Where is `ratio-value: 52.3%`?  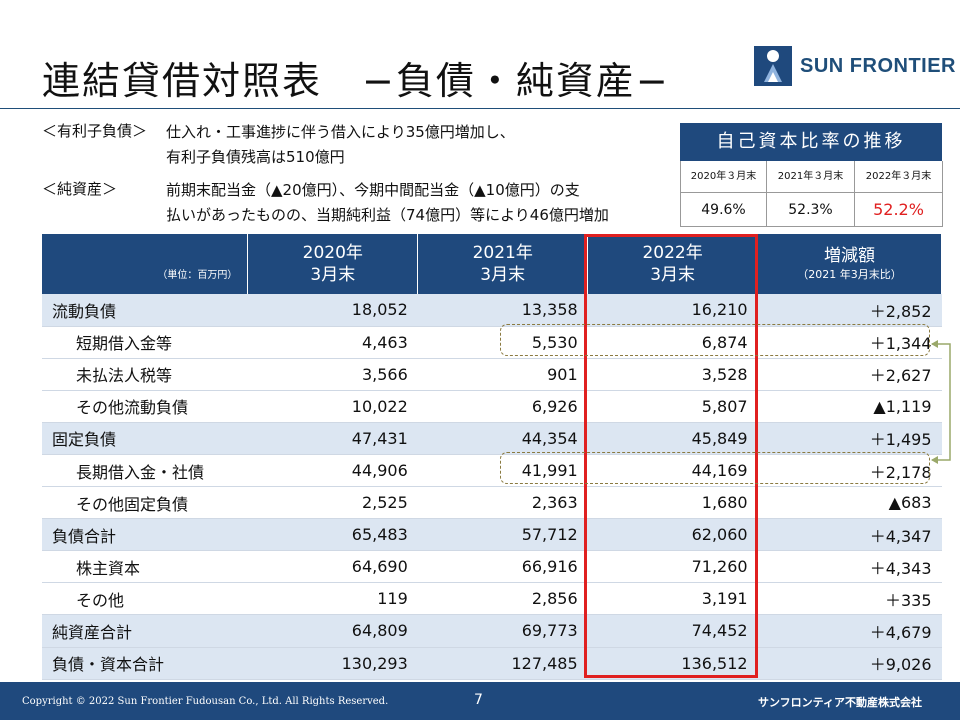 ratio-value: 52.3% is located at coordinates (811, 210).